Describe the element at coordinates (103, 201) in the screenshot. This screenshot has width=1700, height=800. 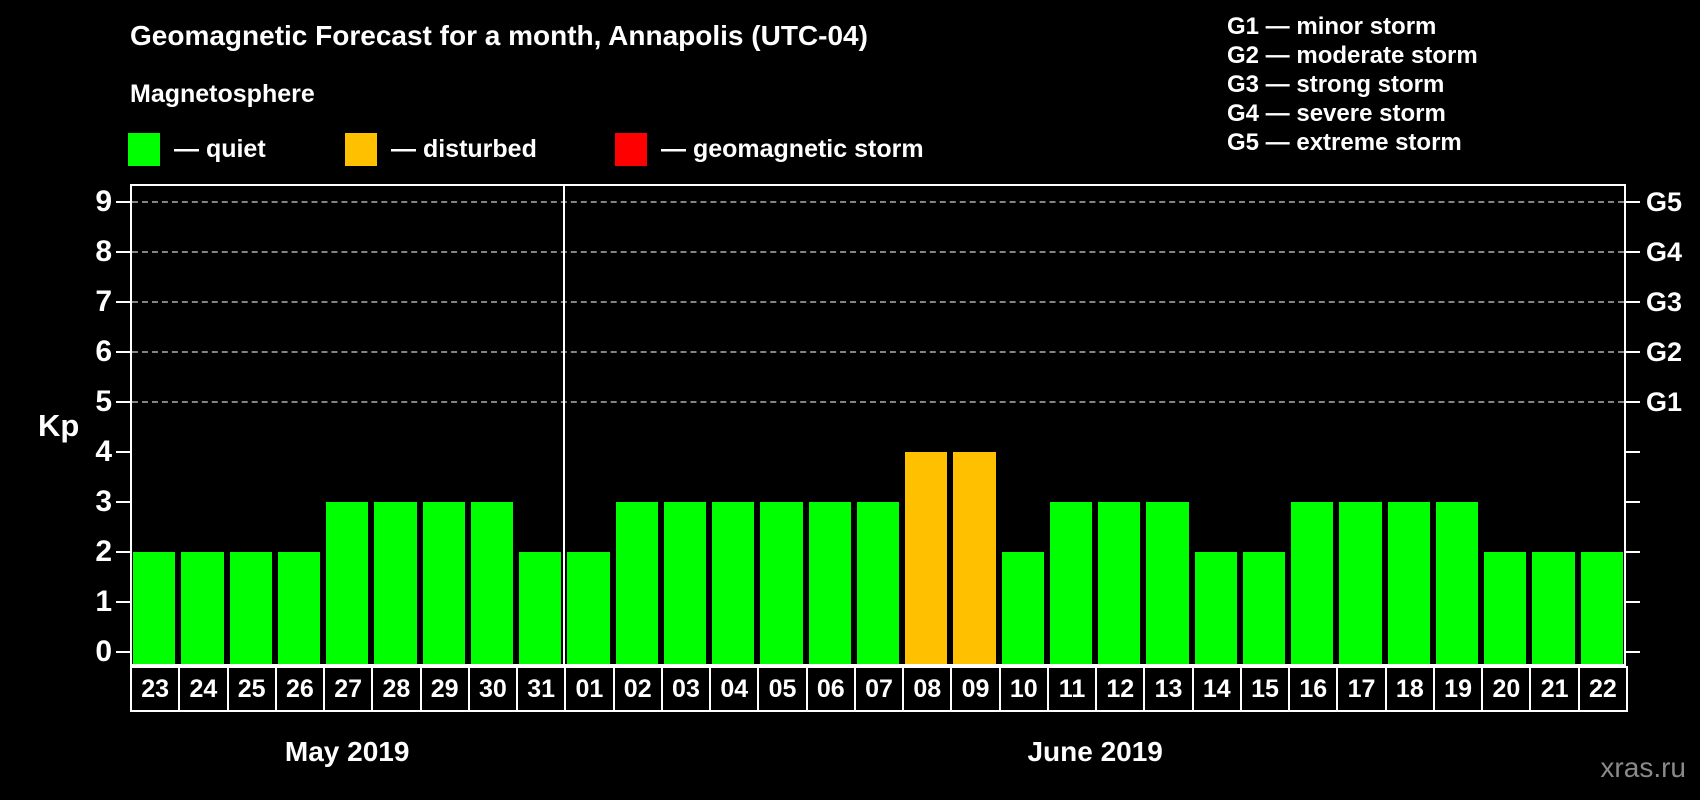
I see `y-tick-label: 9` at that location.